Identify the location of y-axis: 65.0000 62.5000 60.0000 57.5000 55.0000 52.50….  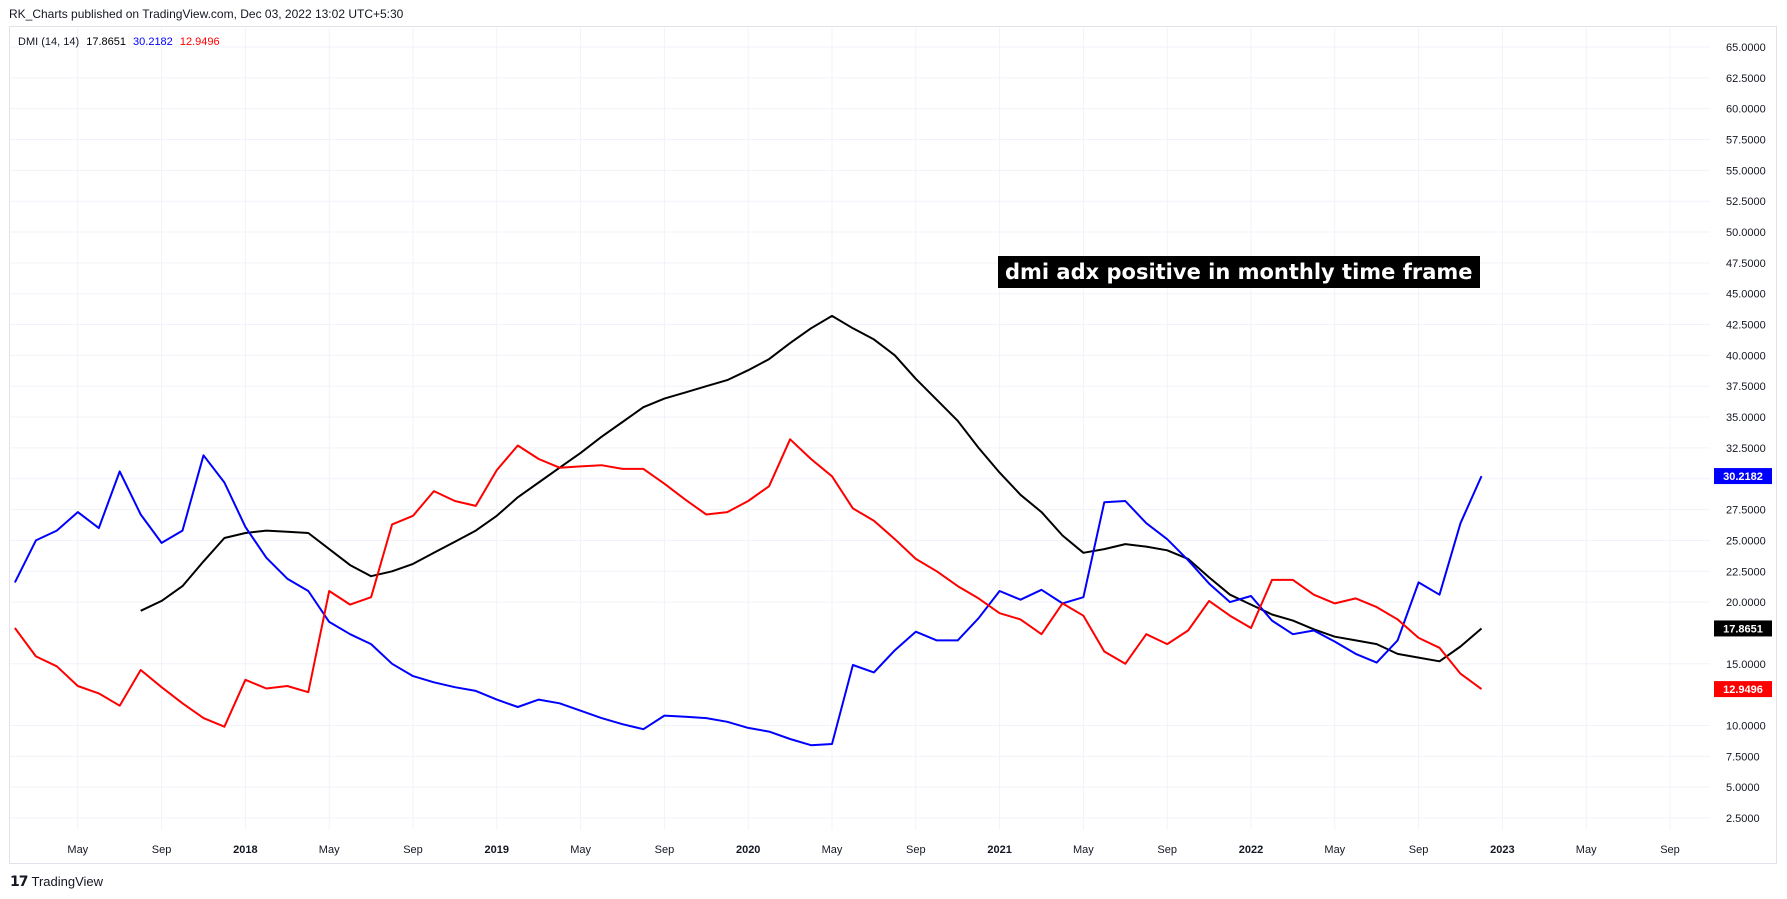
(1746, 433).